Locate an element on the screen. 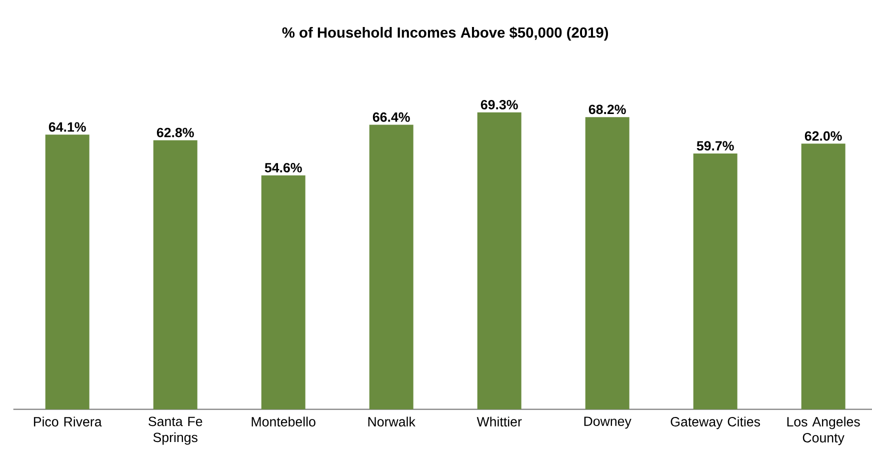 The width and height of the screenshot is (872, 468). data-label: 66.4% is located at coordinates (391, 117).